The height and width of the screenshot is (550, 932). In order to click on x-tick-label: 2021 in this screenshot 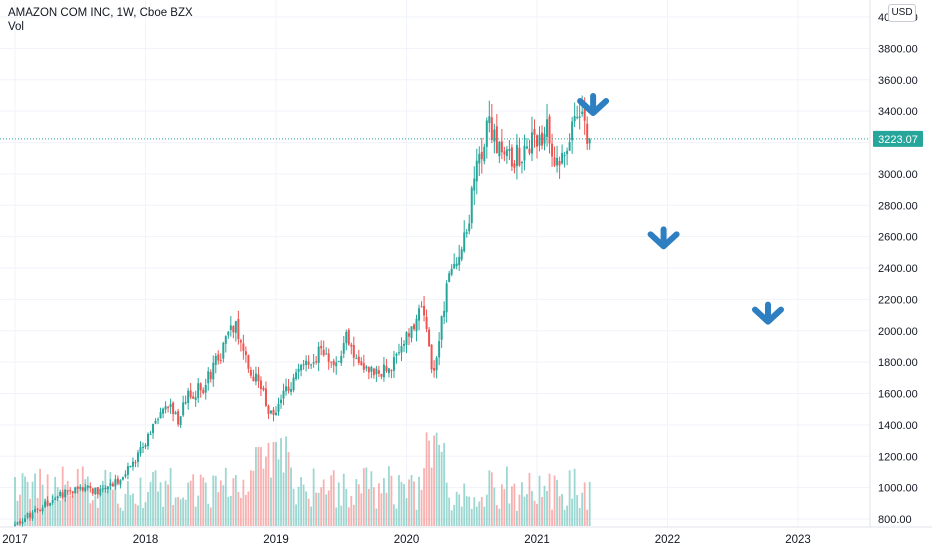, I will do `click(537, 540)`.